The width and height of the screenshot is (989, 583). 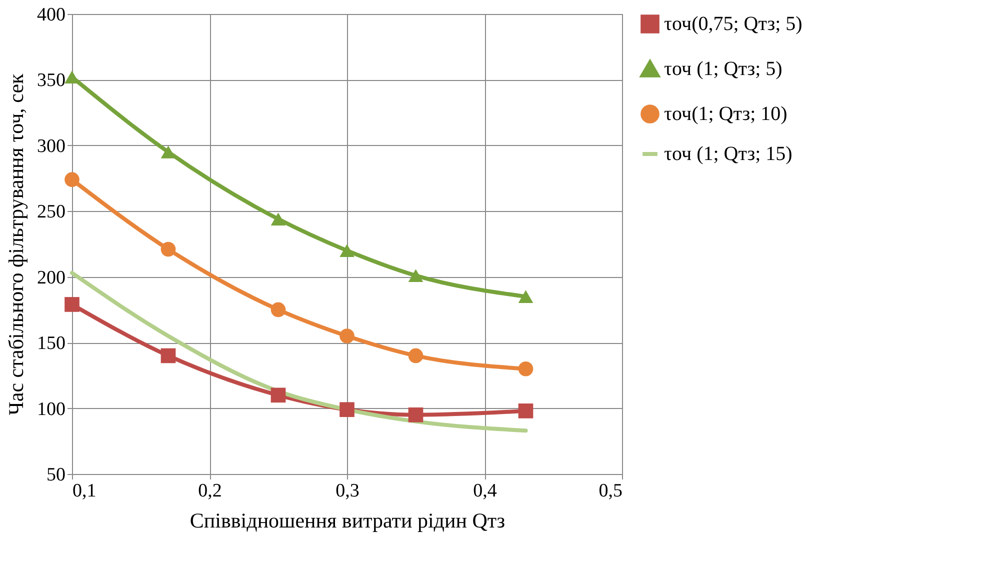 I want to click on x-tick-label: 0,4, so click(x=485, y=491).